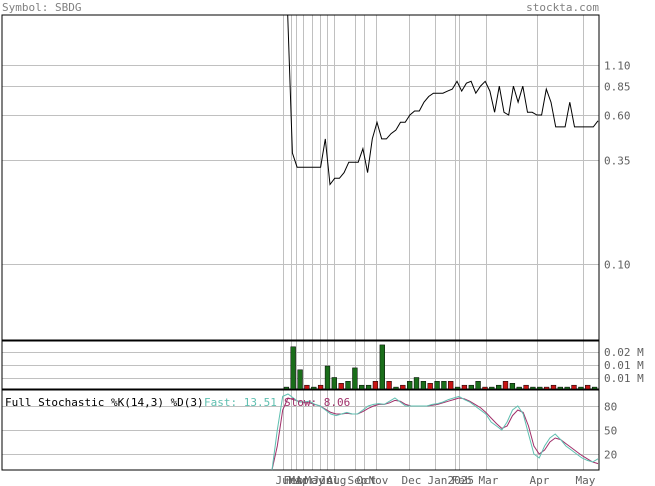 The image size is (655, 486). What do you see at coordinates (330, 480) in the screenshot?
I see `date-tick-label-6: Jul` at bounding box center [330, 480].